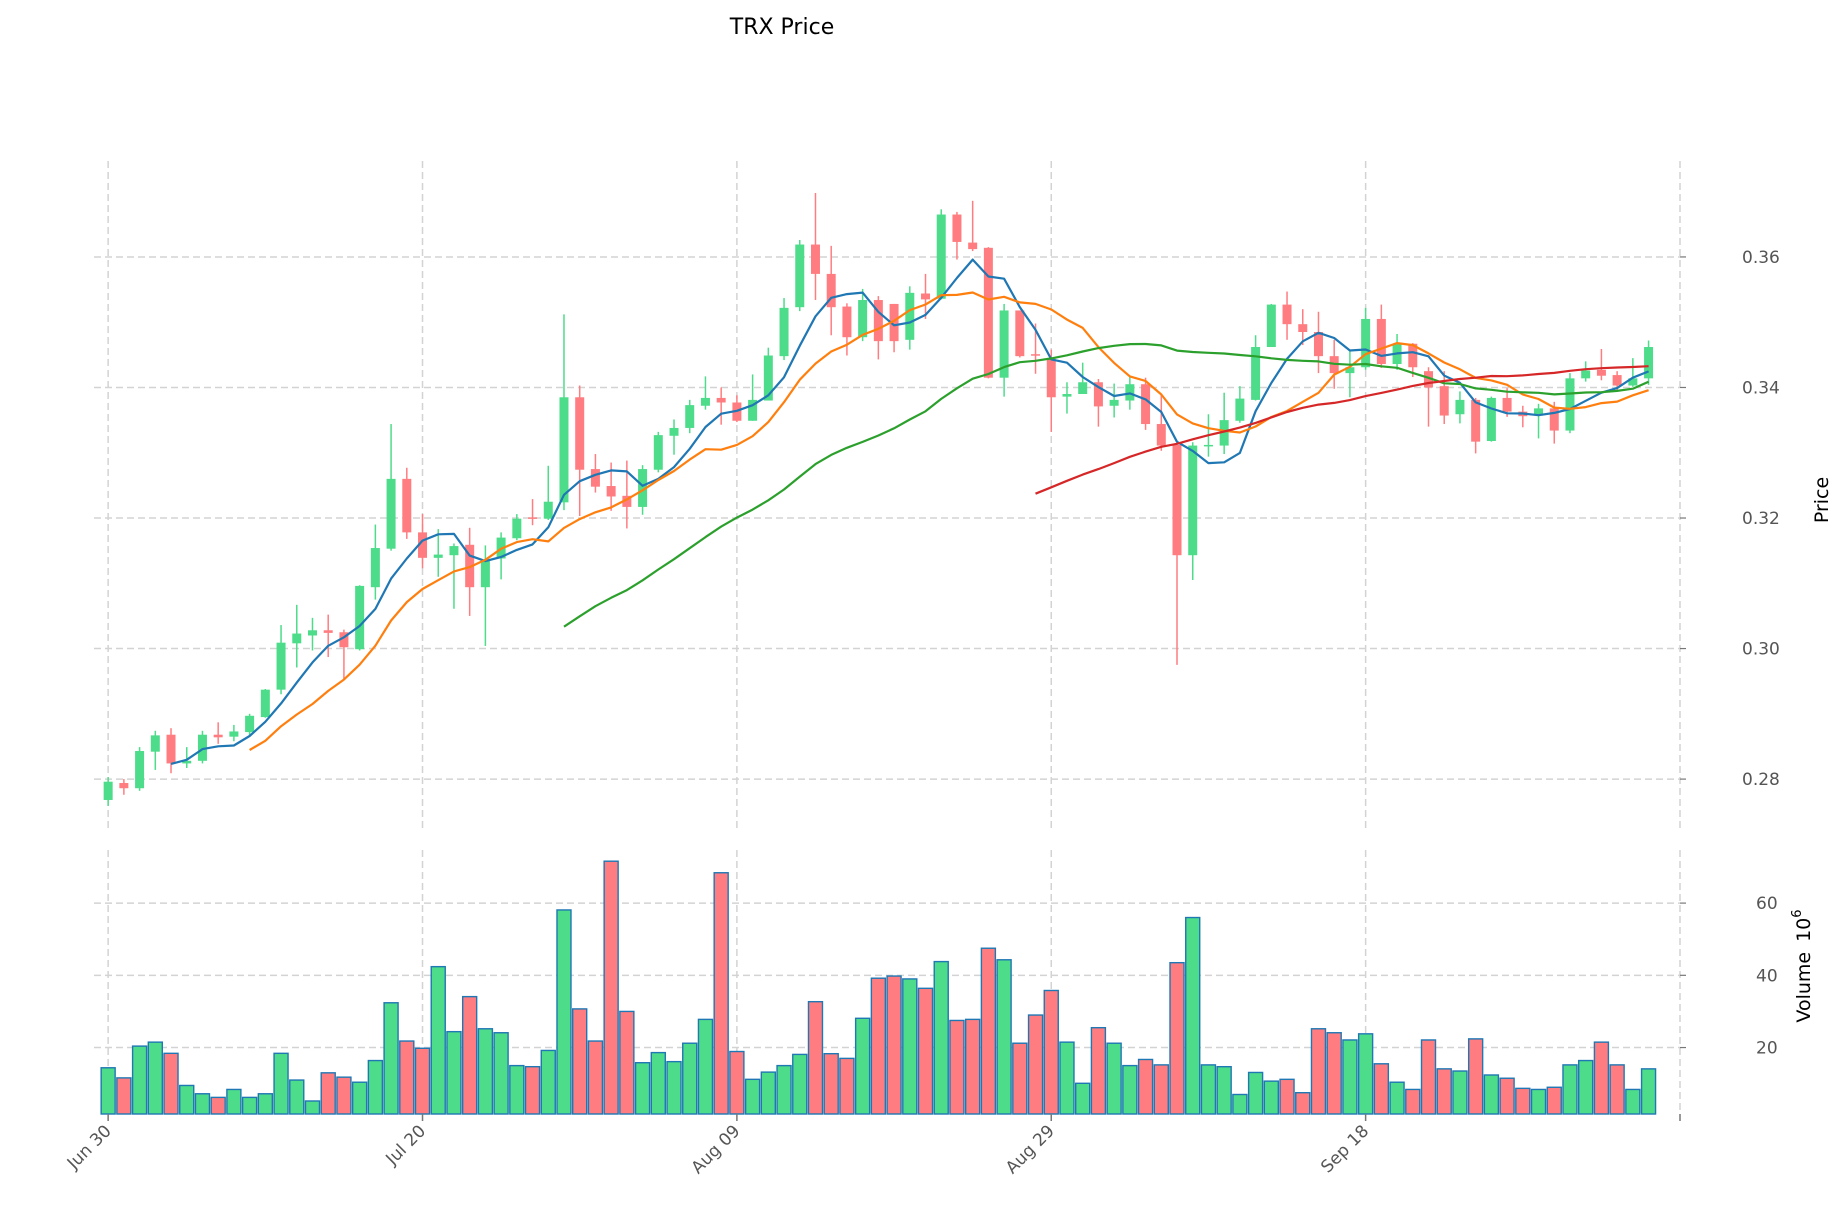 The image size is (1847, 1206). What do you see at coordinates (1761, 780) in the screenshot?
I see `price-tick-label: 0.28` at bounding box center [1761, 780].